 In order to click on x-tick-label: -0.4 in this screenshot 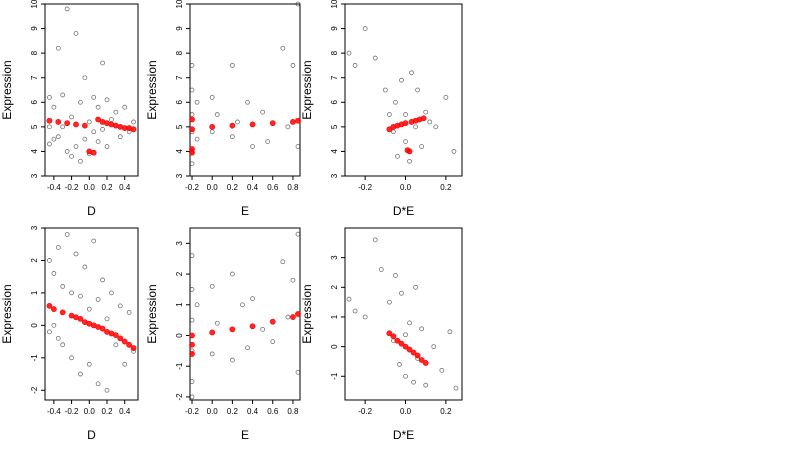, I will do `click(54, 187)`.